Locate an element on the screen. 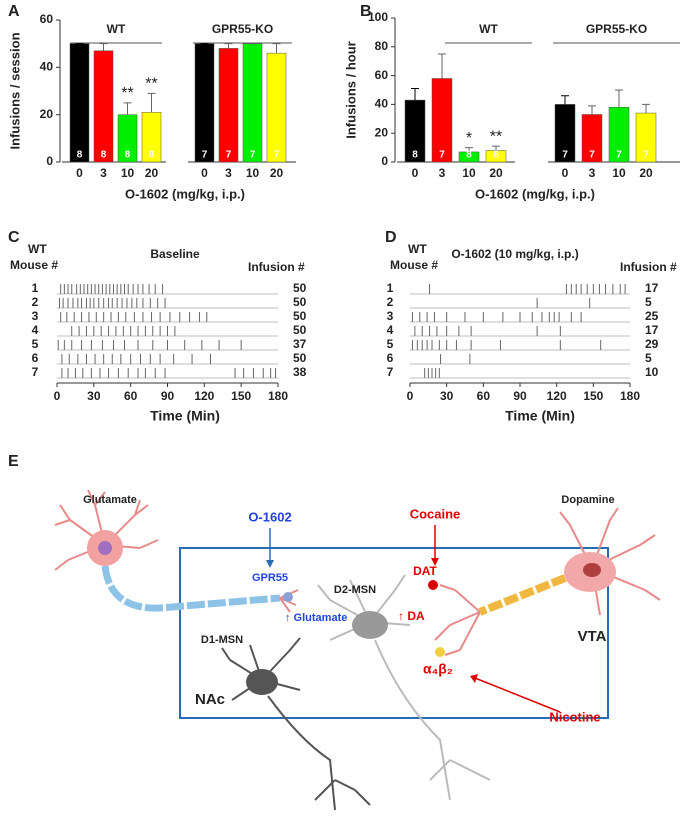 This screenshot has height=816, width=686. infusion-count: 38 is located at coordinates (300, 372).